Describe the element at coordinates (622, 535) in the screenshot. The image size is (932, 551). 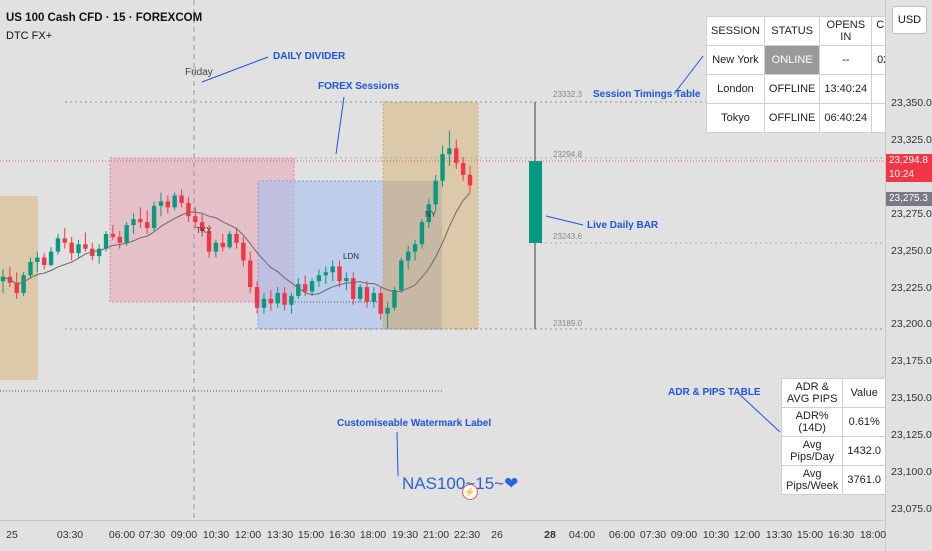
I see `time-tick: 06:00` at that location.